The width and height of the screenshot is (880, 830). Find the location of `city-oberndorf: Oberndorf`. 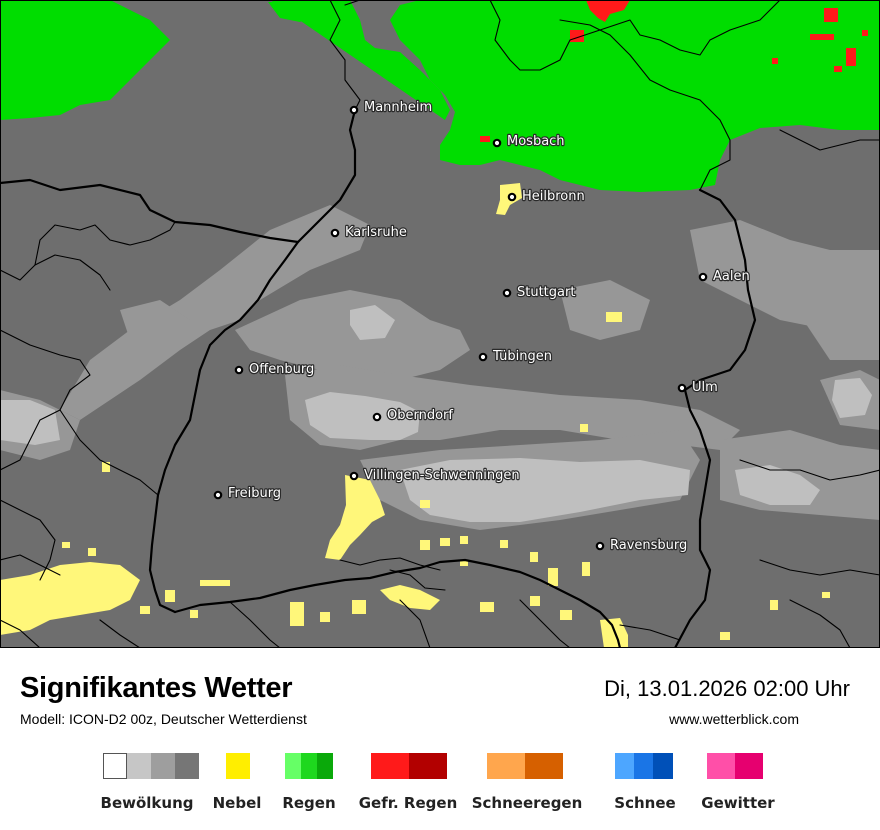

city-oberndorf: Oberndorf is located at coordinates (413, 415).